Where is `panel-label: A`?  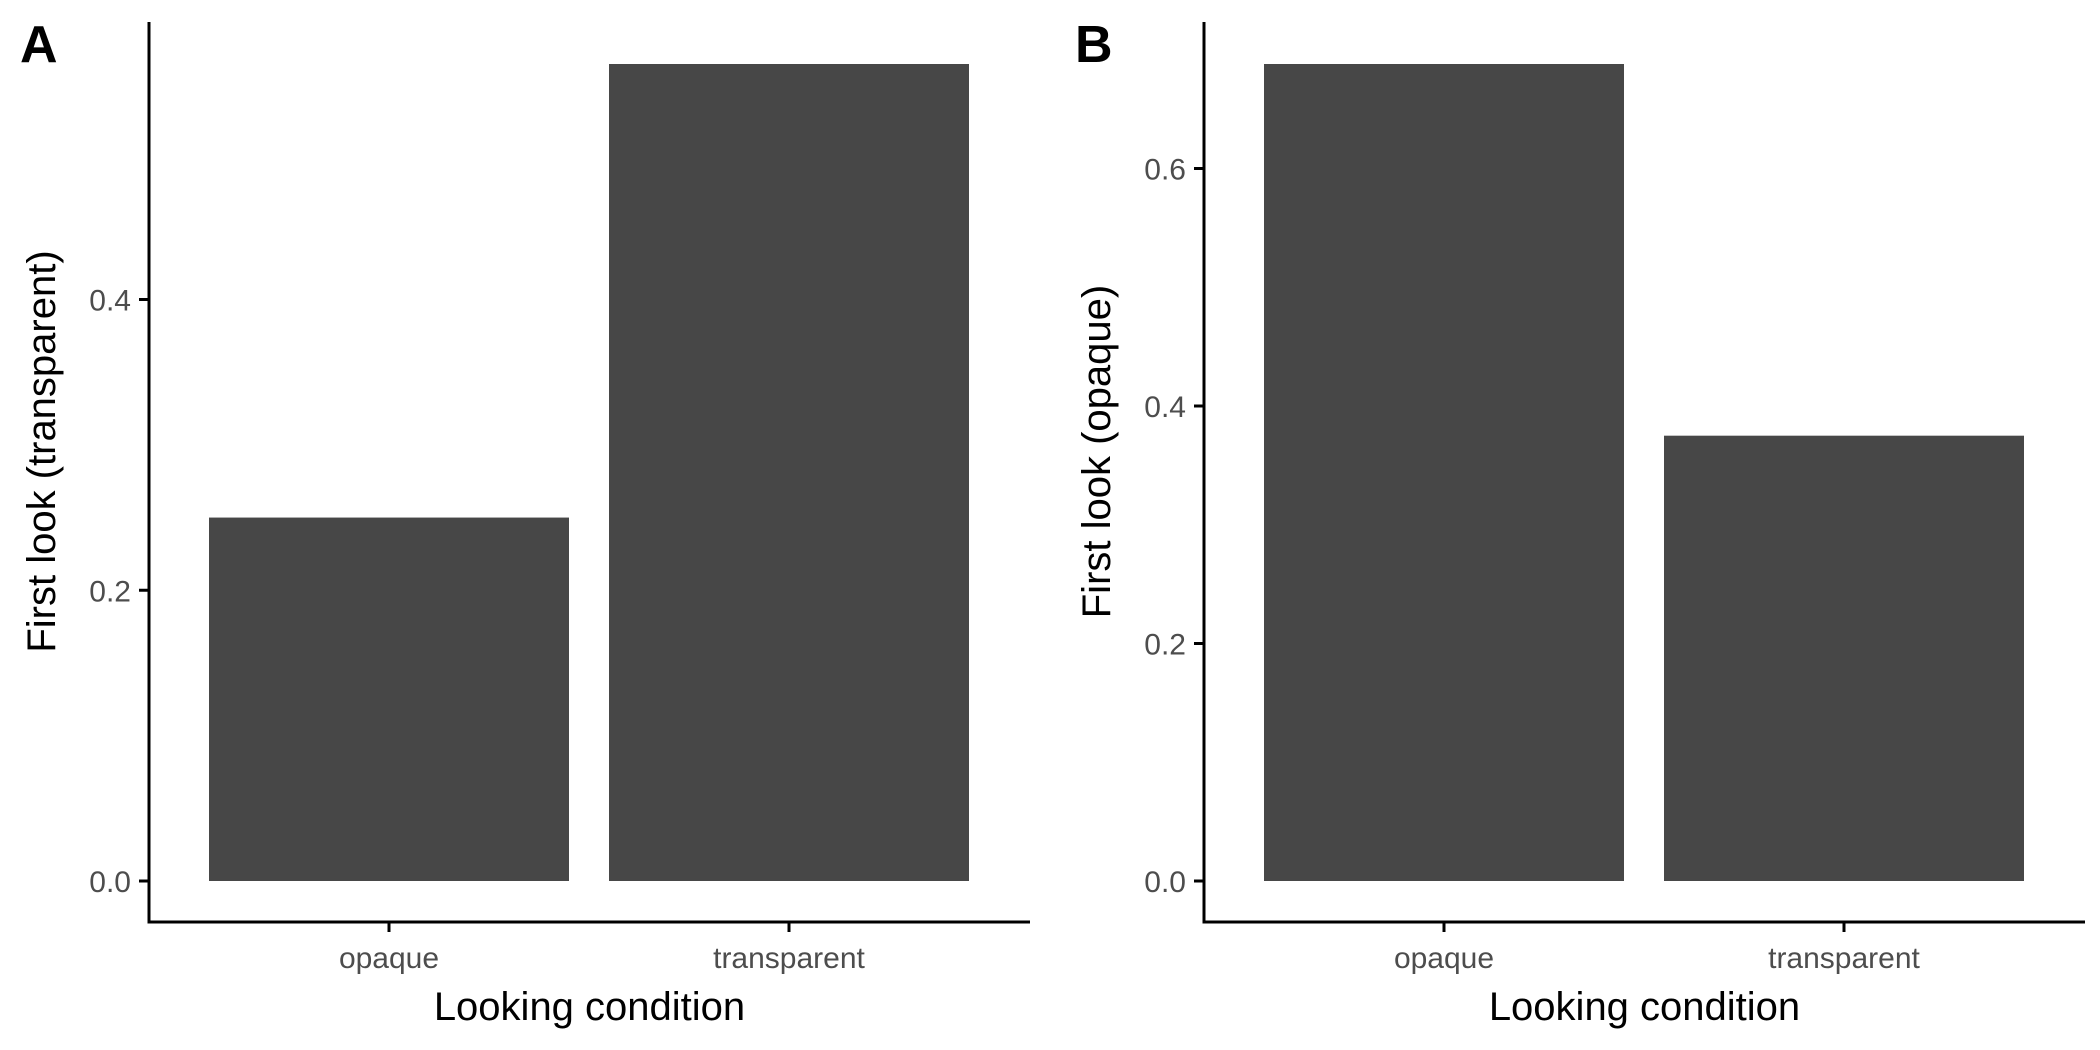
panel-label: A is located at coordinates (39, 45).